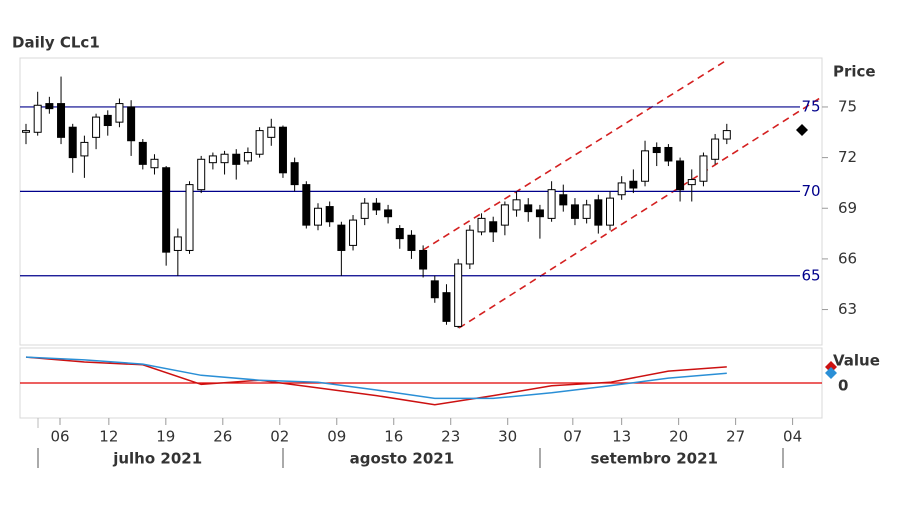 Image resolution: width=900 pixels, height=506 pixels. What do you see at coordinates (336, 437) in the screenshot?
I see `x-tick-label: 09` at bounding box center [336, 437].